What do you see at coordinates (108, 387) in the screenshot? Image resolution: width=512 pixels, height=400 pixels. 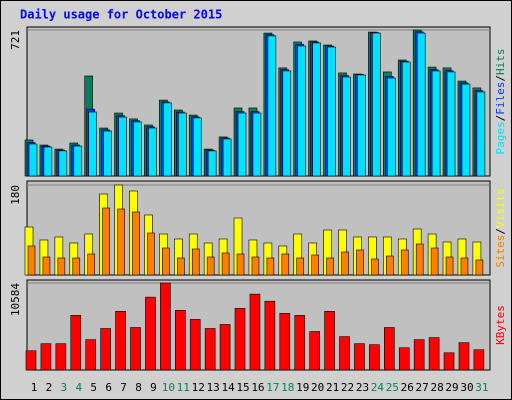 I see `x-tick-label: 6` at bounding box center [108, 387].